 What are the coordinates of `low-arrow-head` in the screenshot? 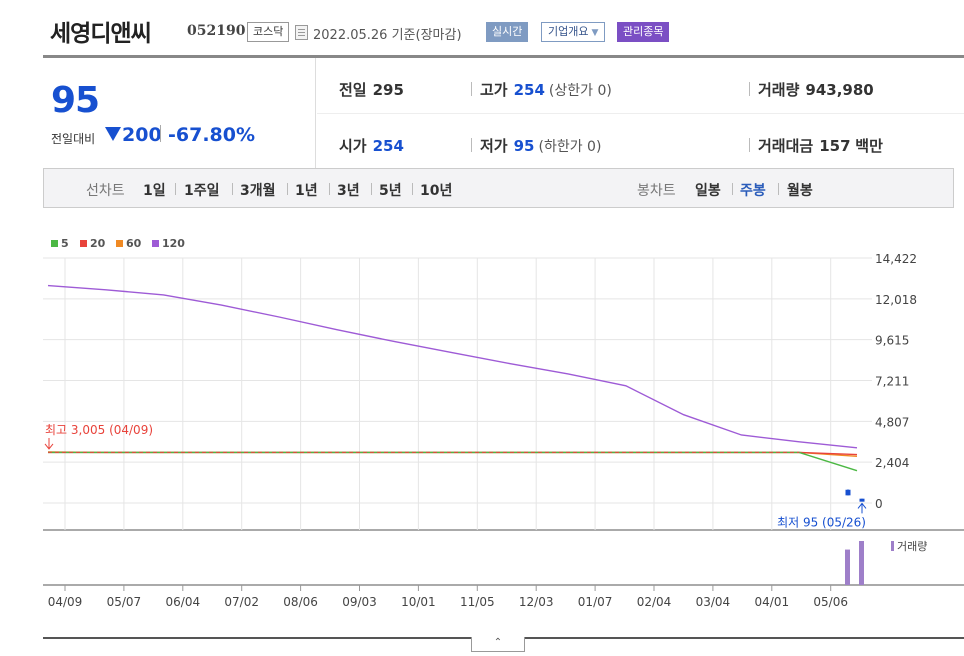 It's located at (862, 505).